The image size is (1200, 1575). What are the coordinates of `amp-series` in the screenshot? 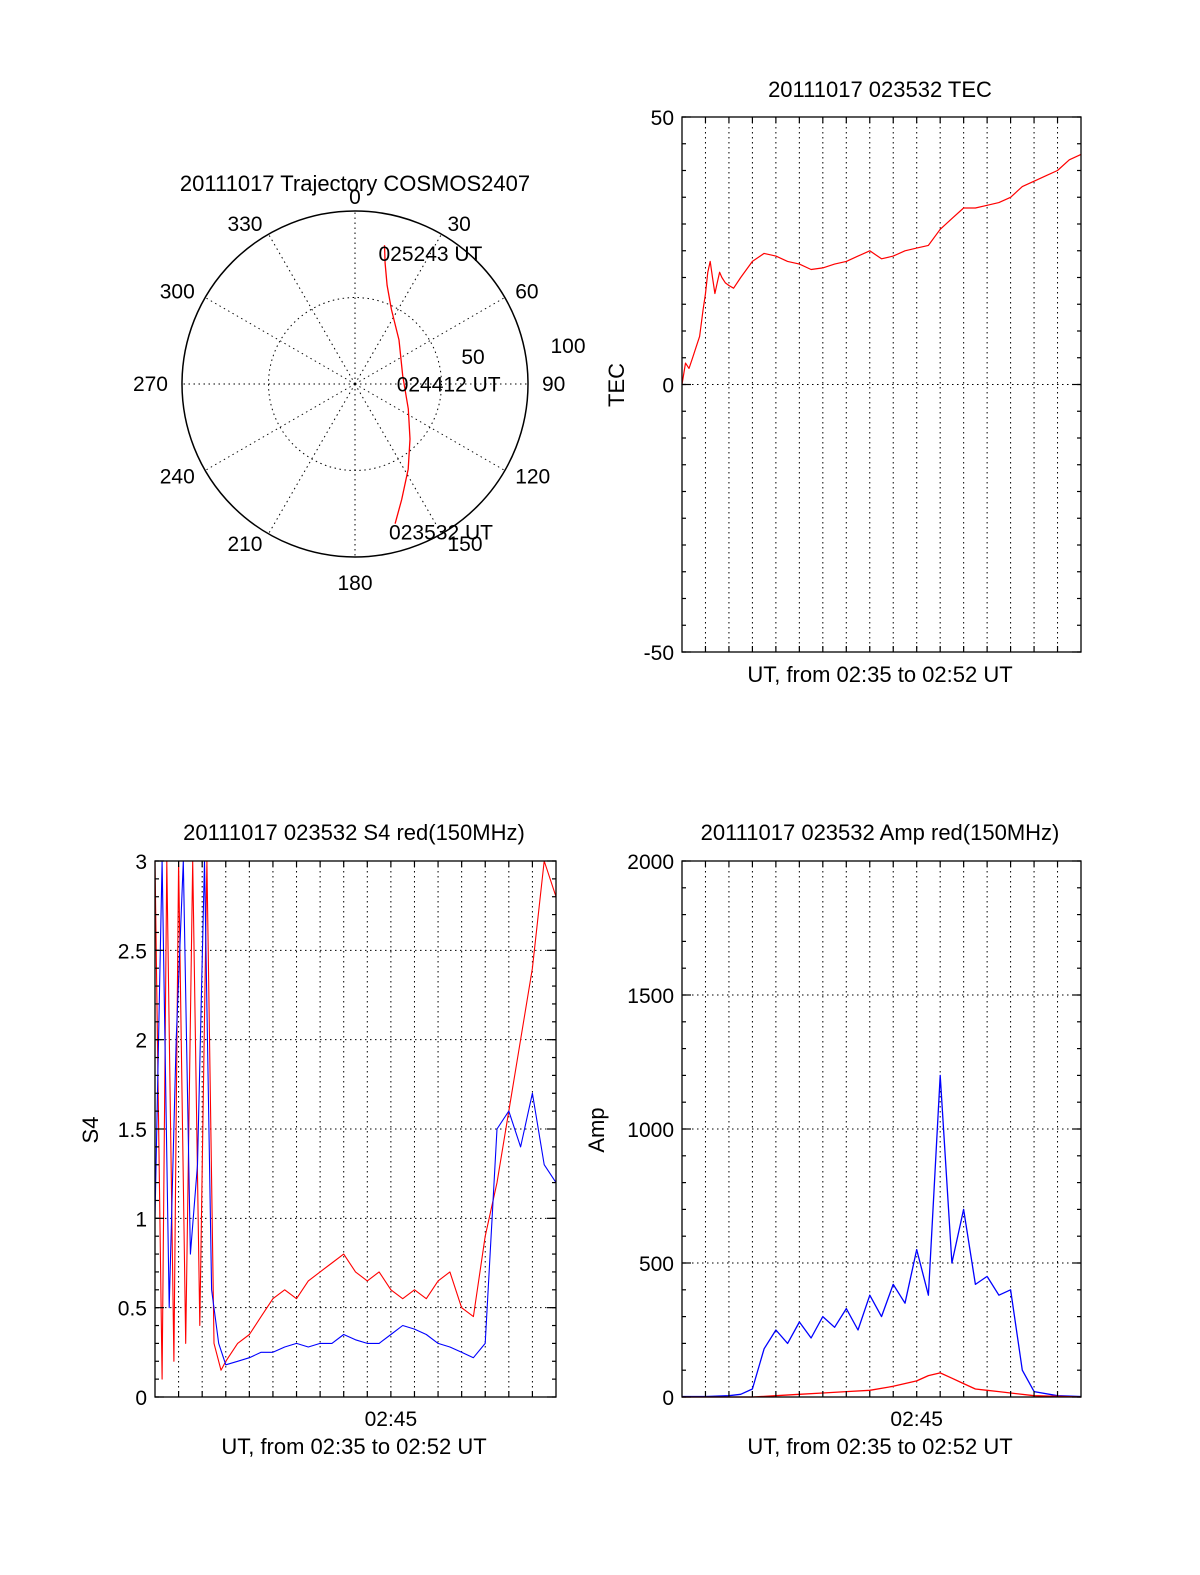 It's located at (882, 1236).